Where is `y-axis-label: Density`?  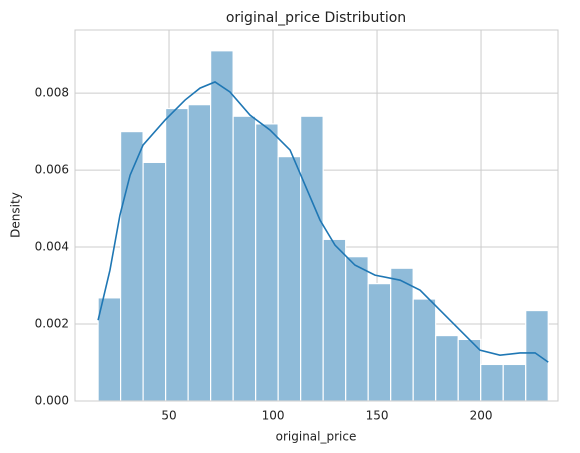
y-axis-label: Density is located at coordinates (16, 215).